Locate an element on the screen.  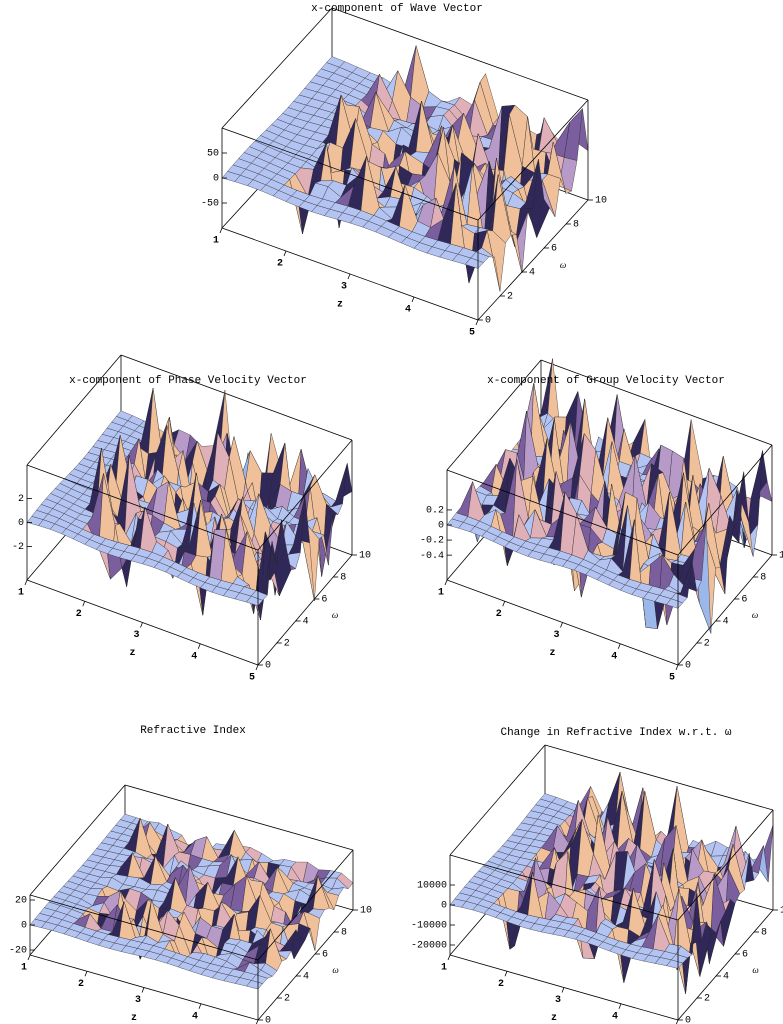
chart-title: Change in Refractive Index w.r.t. ω is located at coordinates (615, 733).